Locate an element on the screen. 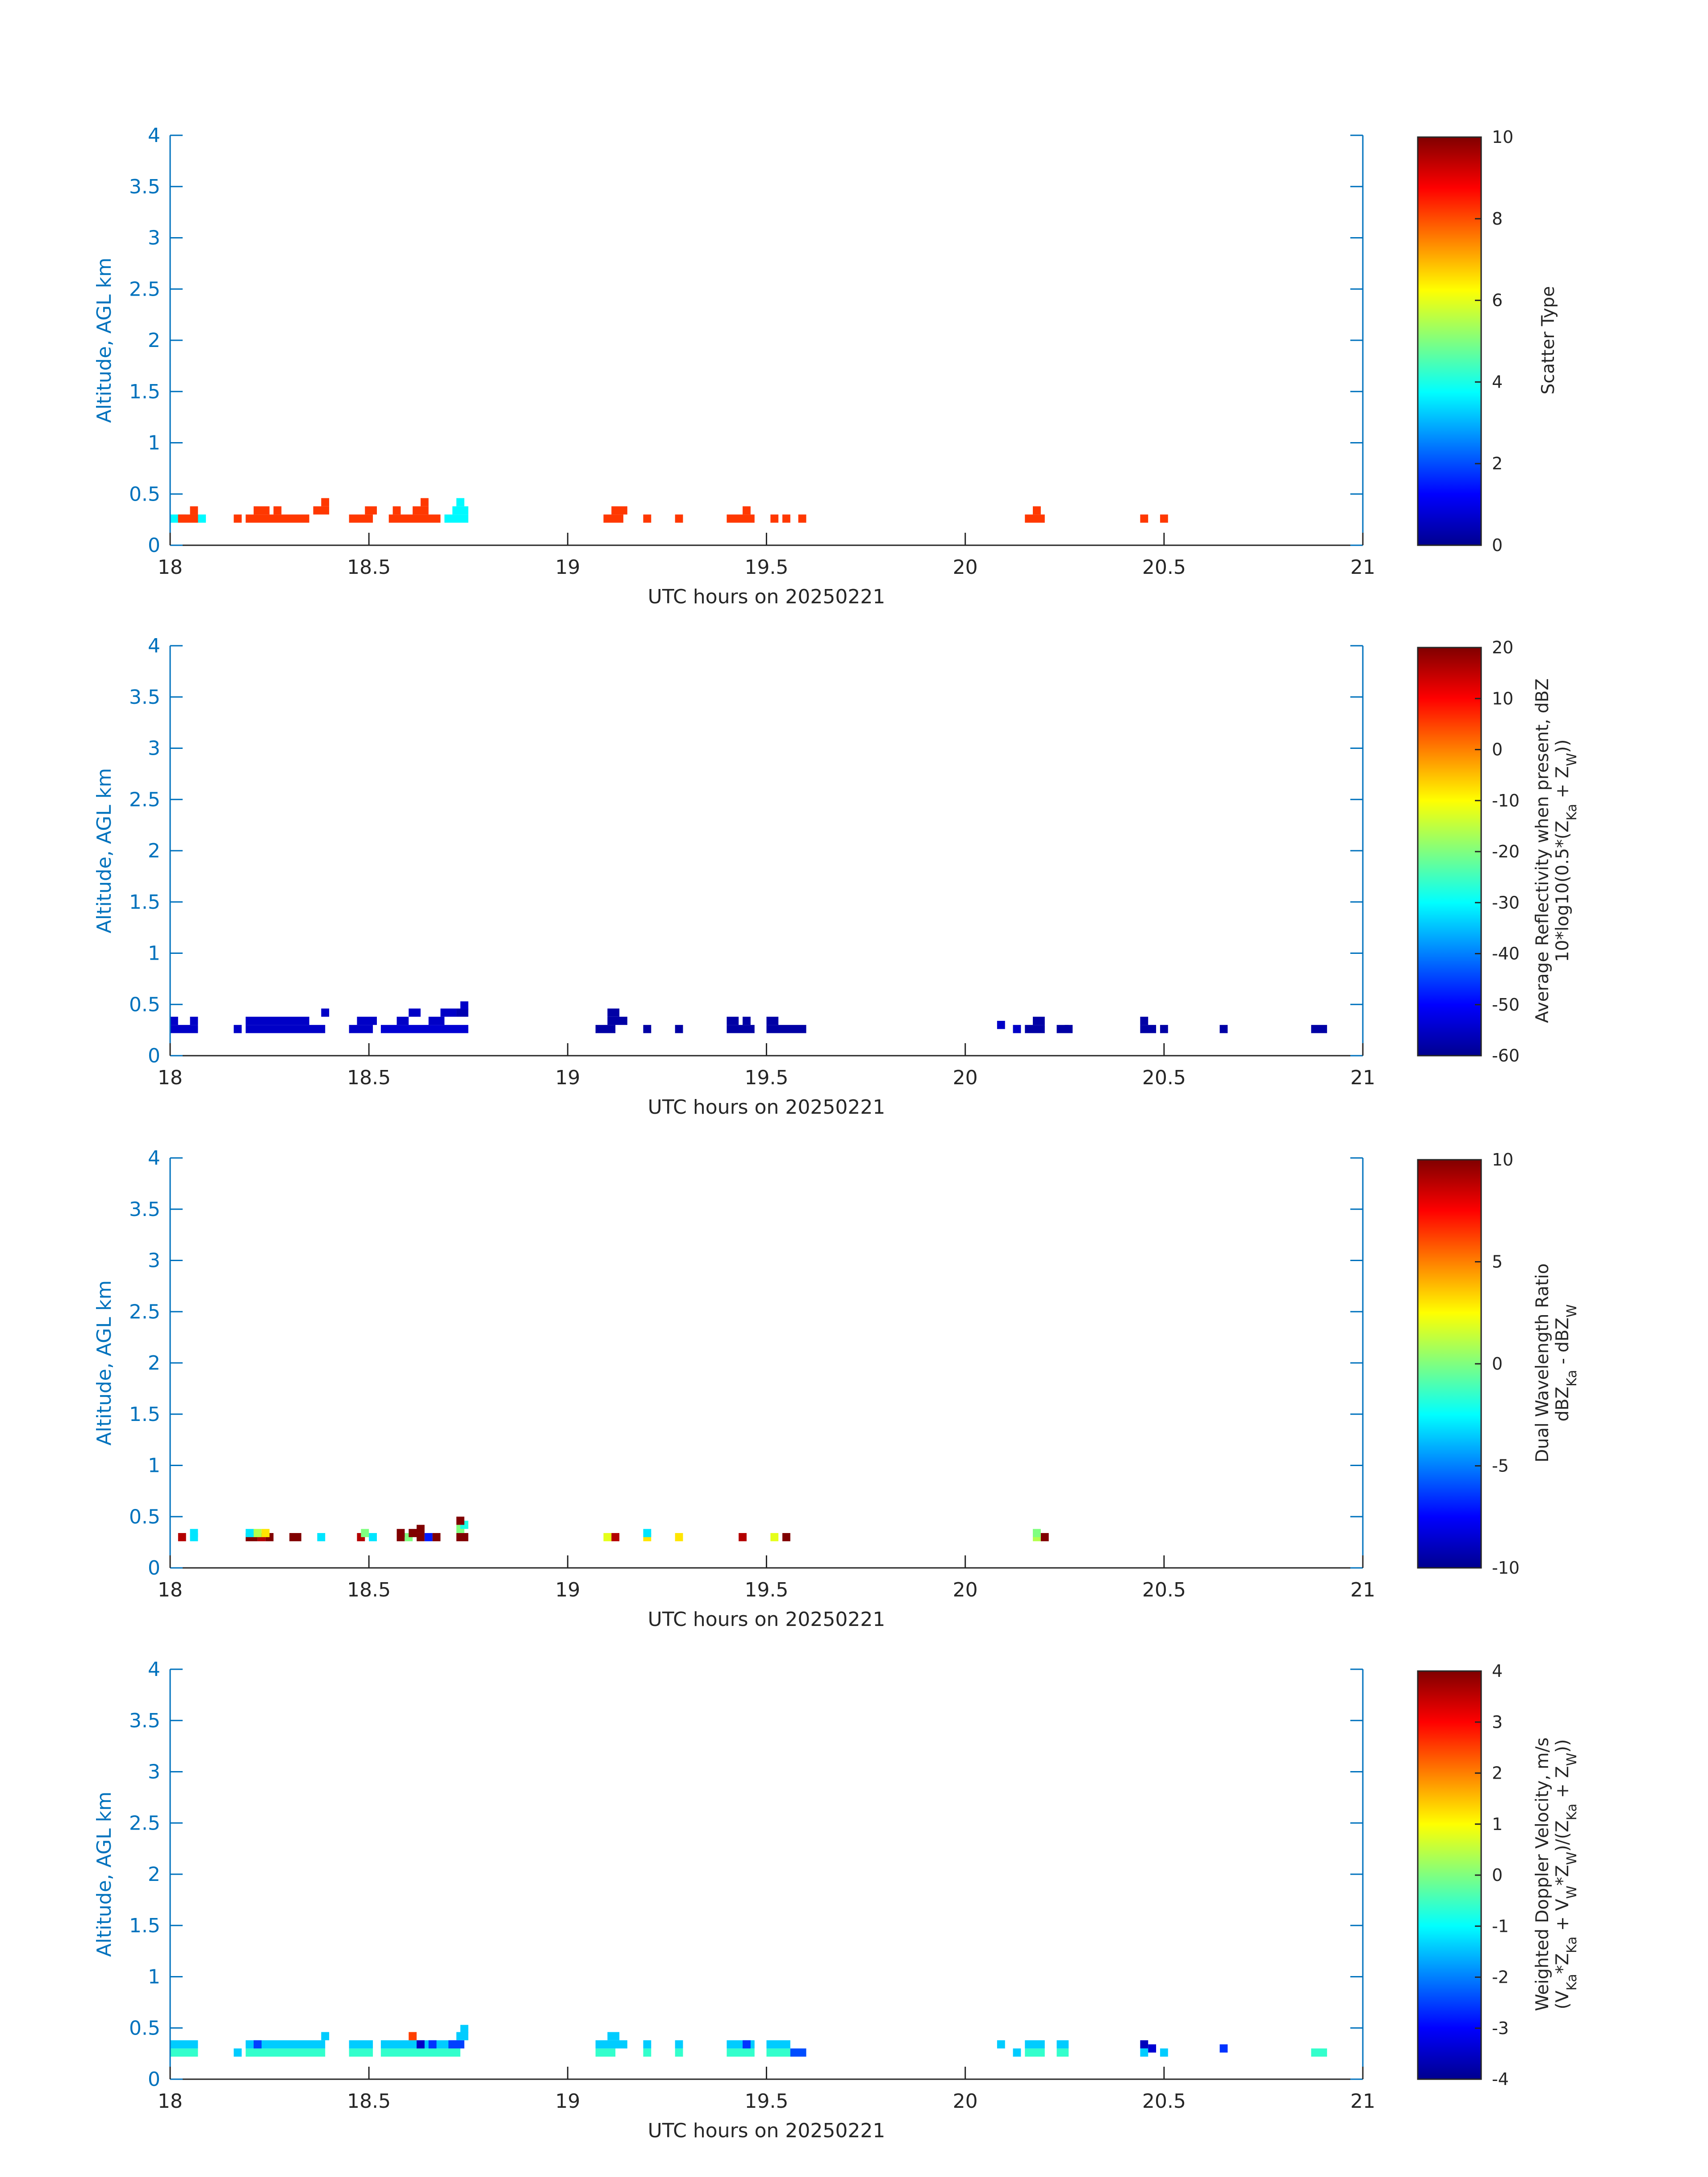  y-tick-label: 3 is located at coordinates (154, 1260).